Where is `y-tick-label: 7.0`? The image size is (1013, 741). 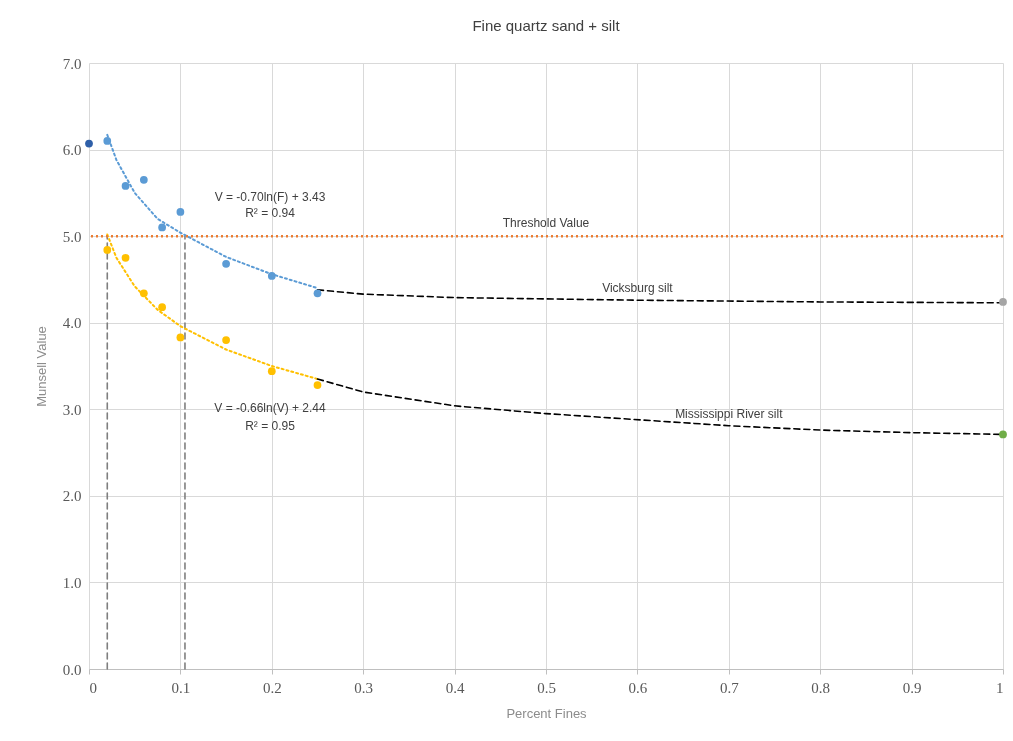
y-tick-label: 7.0 is located at coordinates (72, 63).